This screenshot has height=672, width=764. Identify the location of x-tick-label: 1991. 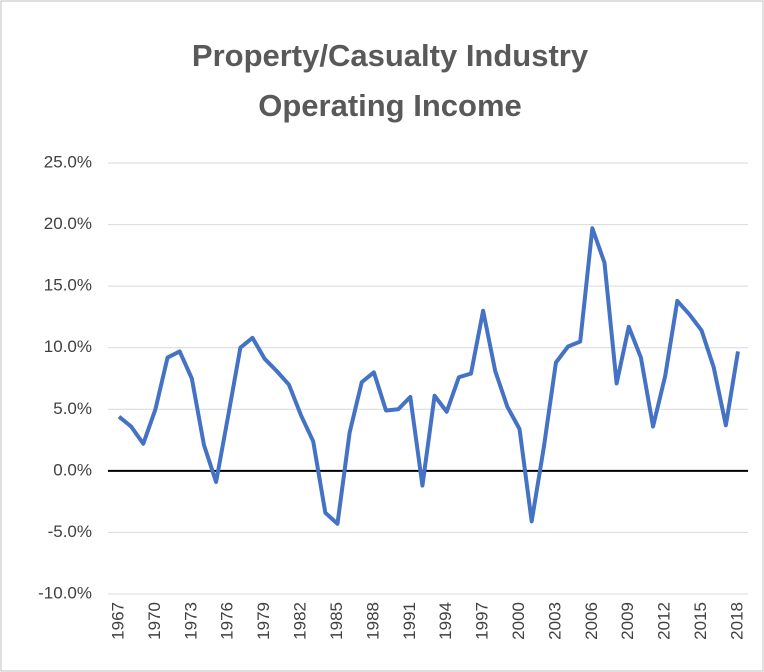
(409, 621).